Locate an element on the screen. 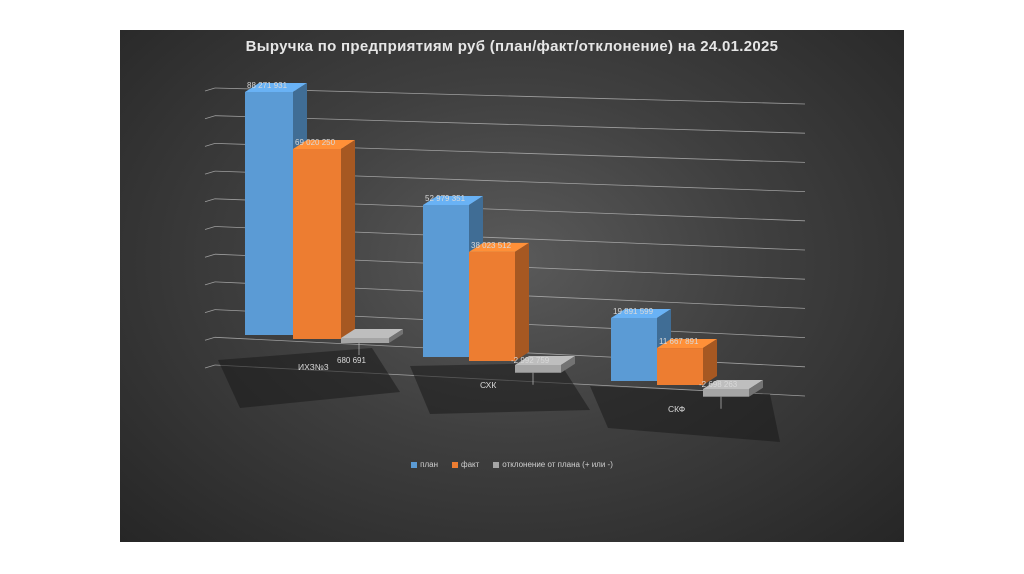  legend-item-plan: план is located at coordinates (424, 464).